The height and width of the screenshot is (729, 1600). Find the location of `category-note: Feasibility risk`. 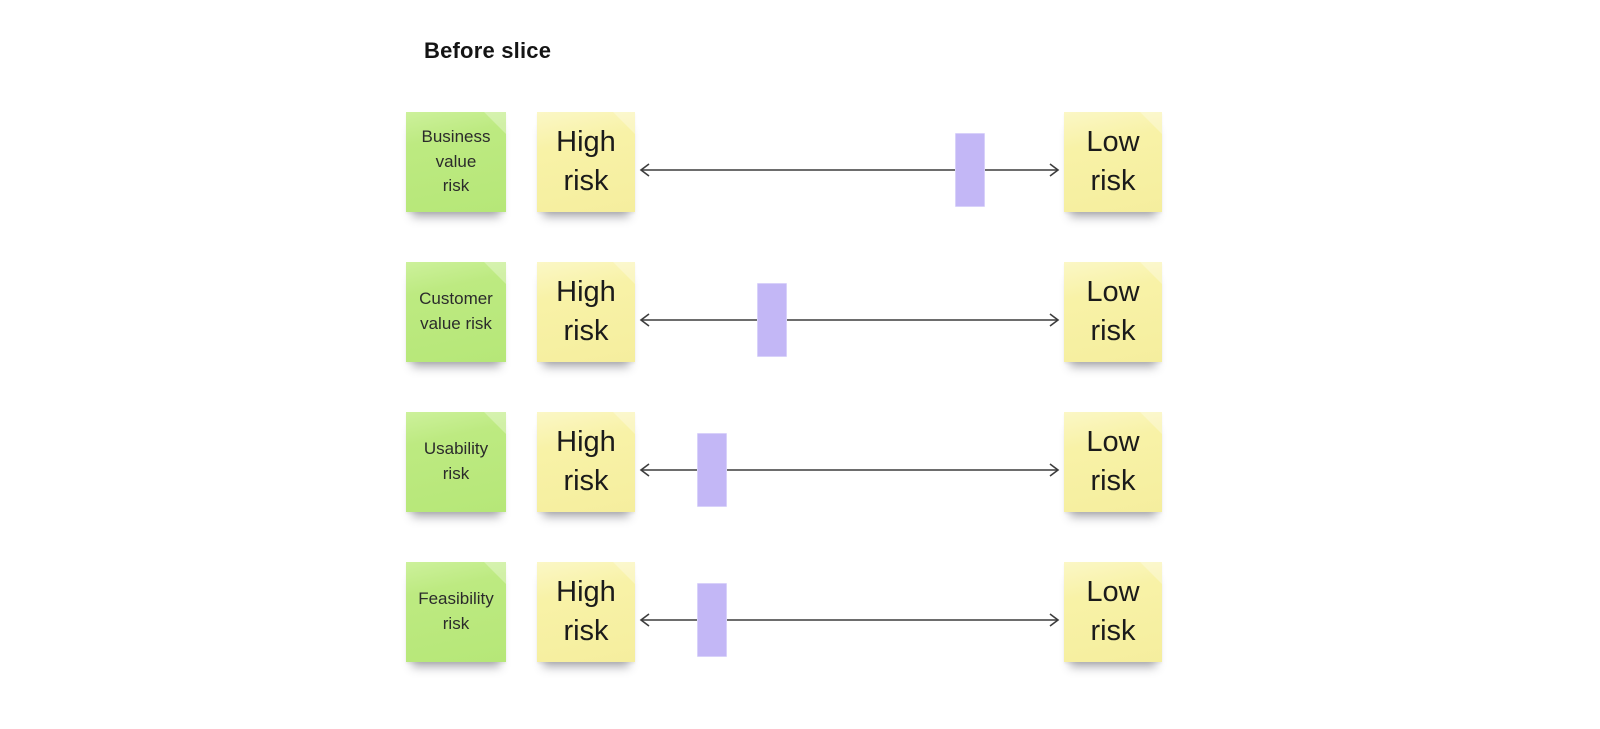

category-note: Feasibility risk is located at coordinates (456, 612).